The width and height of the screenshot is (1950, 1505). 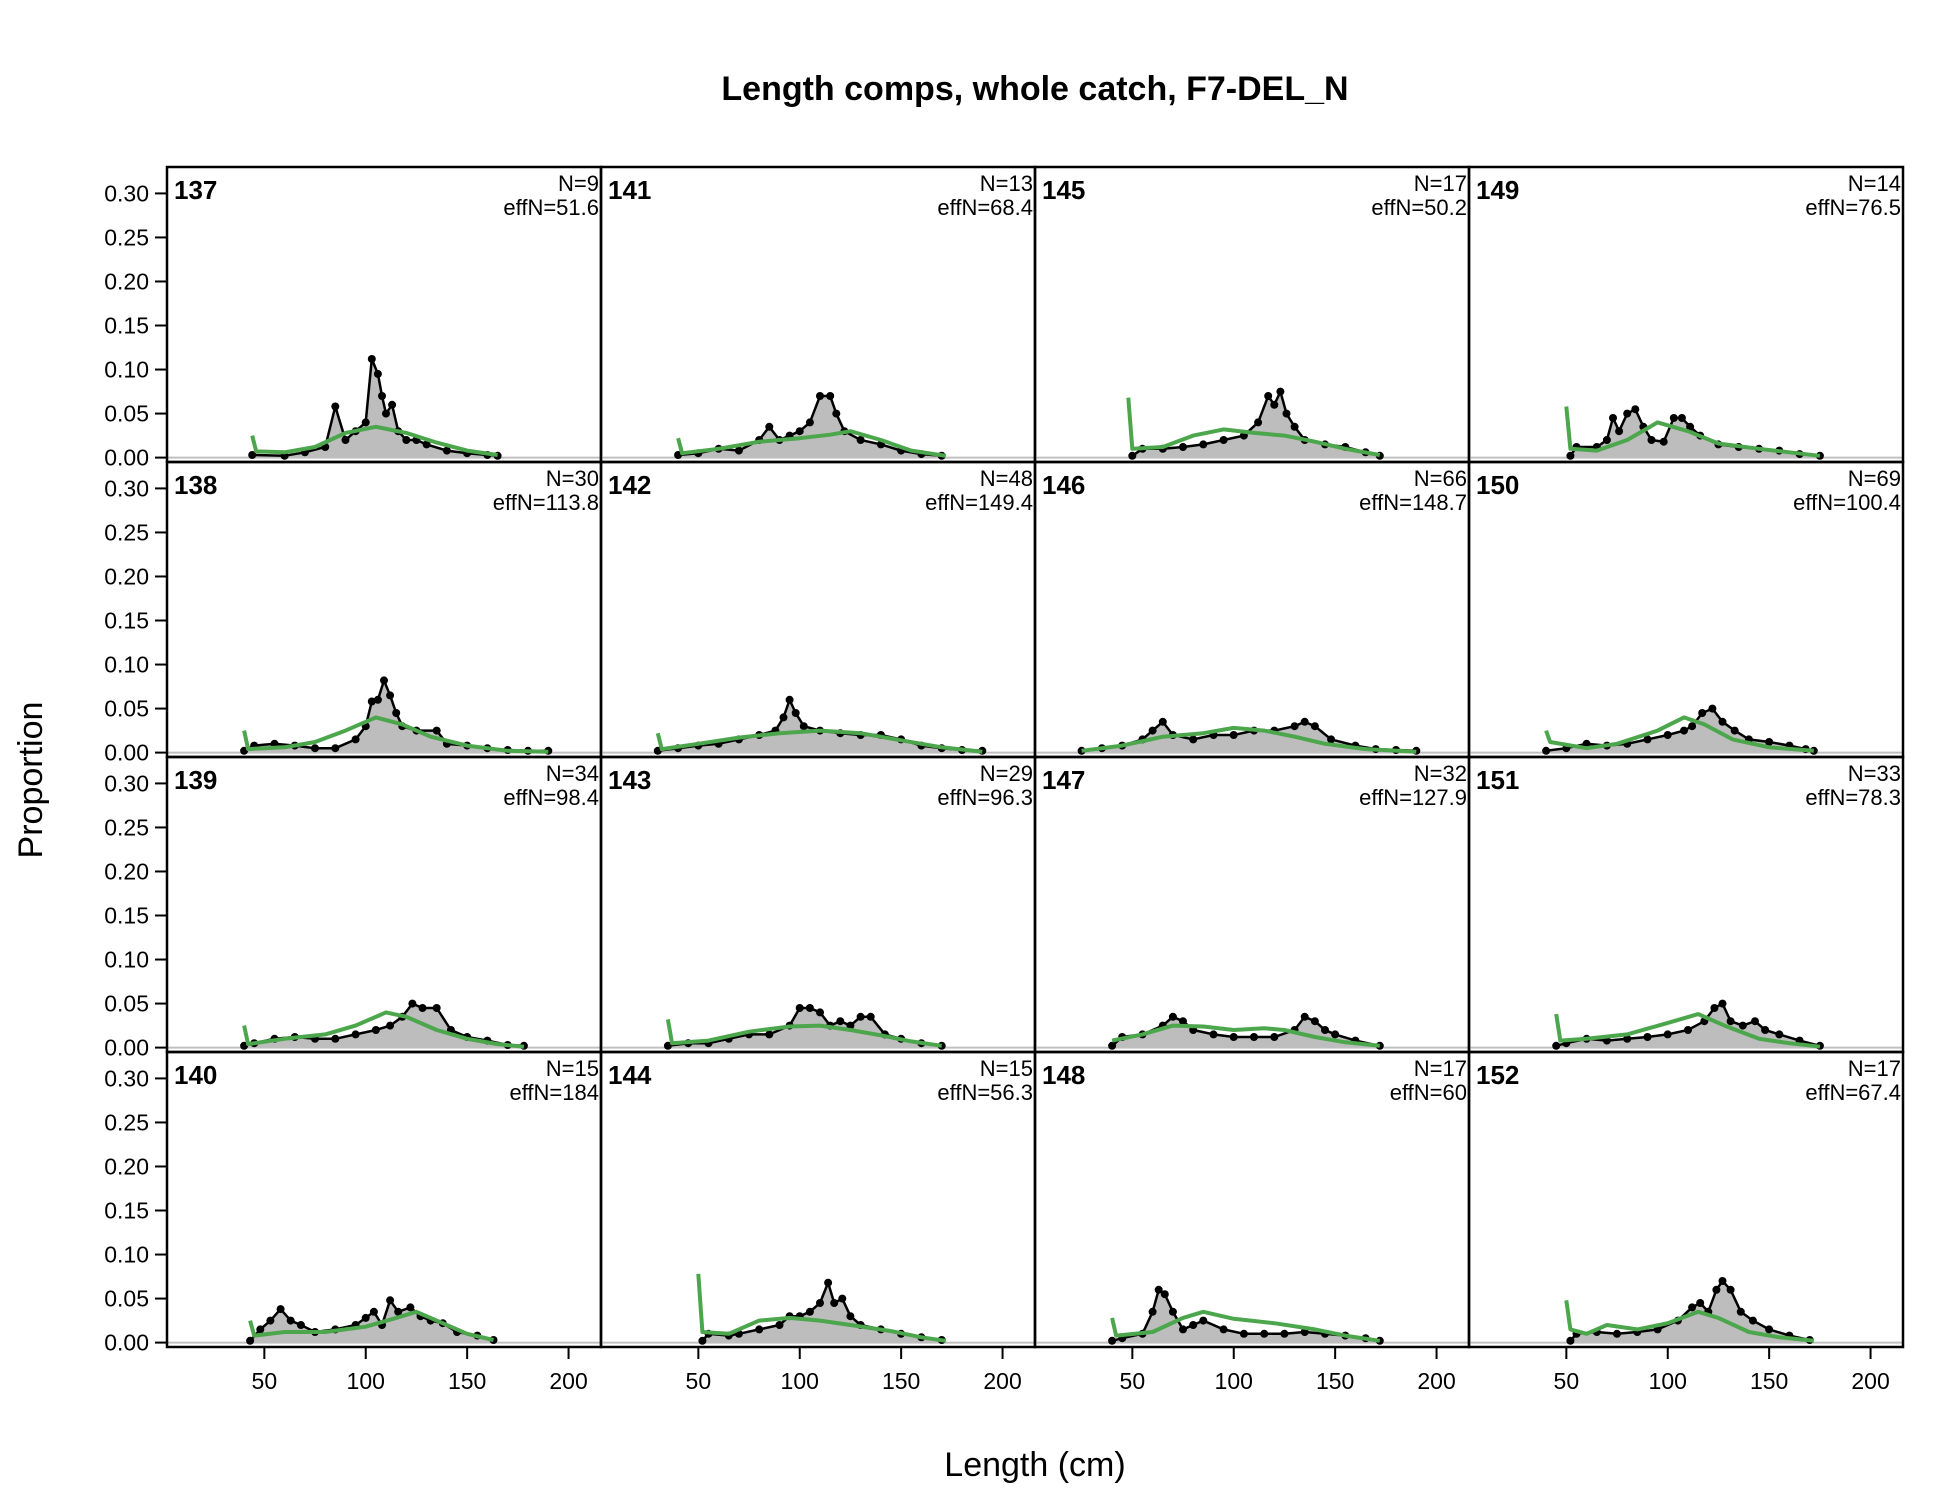 What do you see at coordinates (551, 207) in the screenshot?
I see `panel-effn-label: effN=51.6` at bounding box center [551, 207].